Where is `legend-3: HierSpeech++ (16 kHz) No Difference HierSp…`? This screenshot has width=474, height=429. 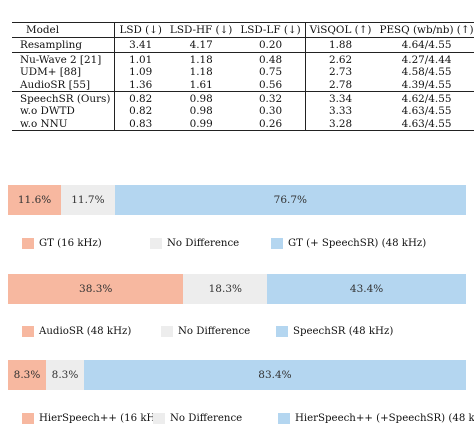 legend-3: HierSpeech++ (16 kHz) No Difference HierSp… is located at coordinates (241, 420).